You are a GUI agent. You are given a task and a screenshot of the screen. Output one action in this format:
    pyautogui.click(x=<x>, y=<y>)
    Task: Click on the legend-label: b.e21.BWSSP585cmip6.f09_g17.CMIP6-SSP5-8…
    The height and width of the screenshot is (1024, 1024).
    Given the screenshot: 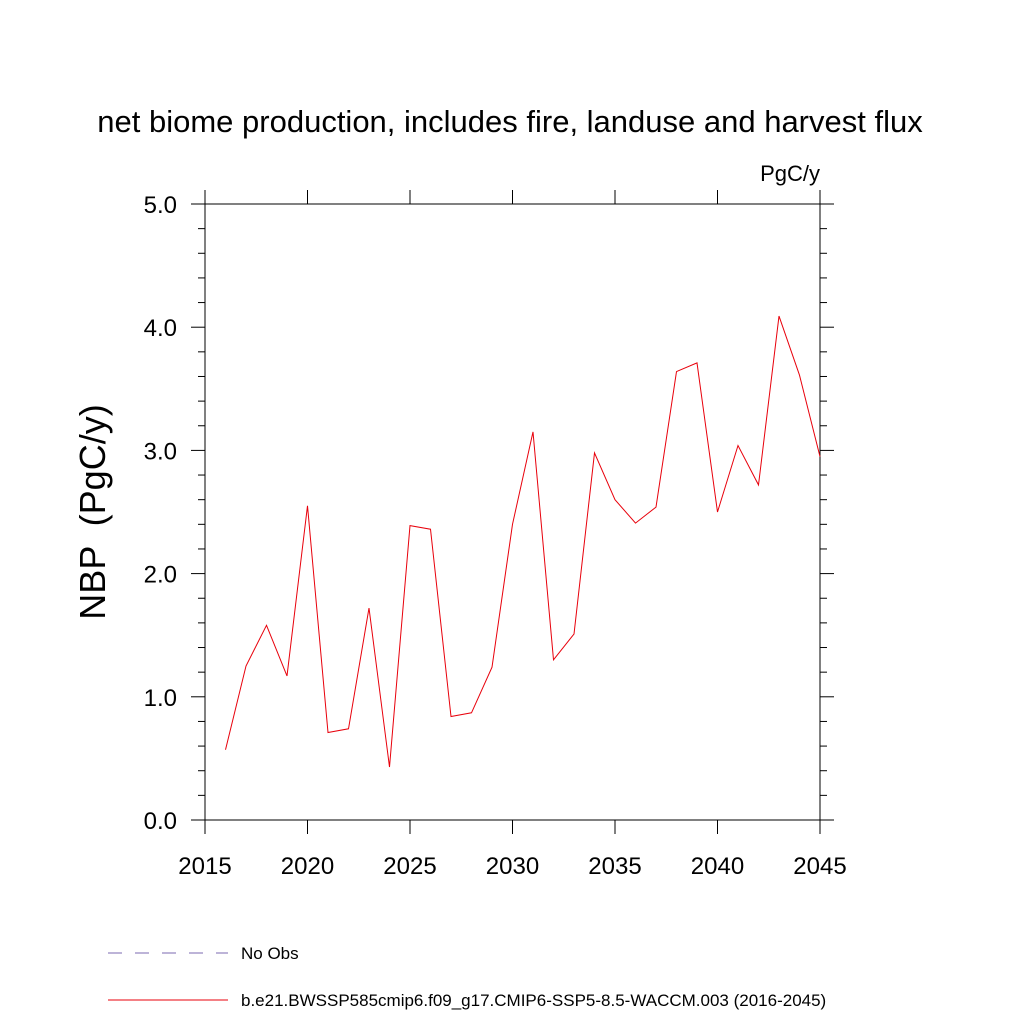 What is the action you would take?
    pyautogui.click(x=533, y=1000)
    